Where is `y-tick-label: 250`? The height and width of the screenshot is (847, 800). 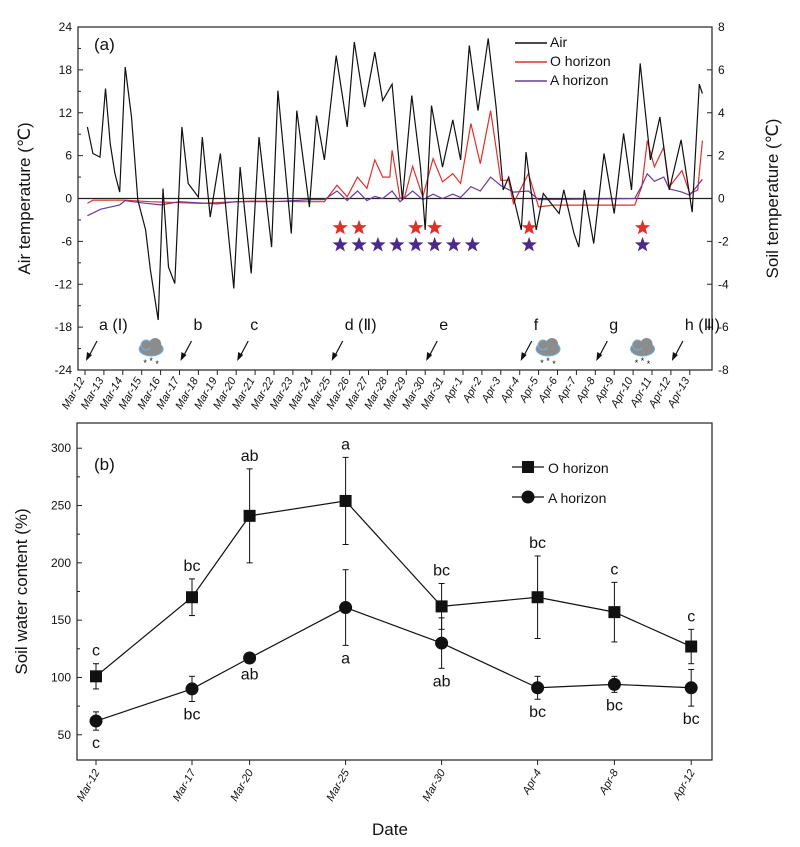
y-tick-label: 250 is located at coordinates (61, 506).